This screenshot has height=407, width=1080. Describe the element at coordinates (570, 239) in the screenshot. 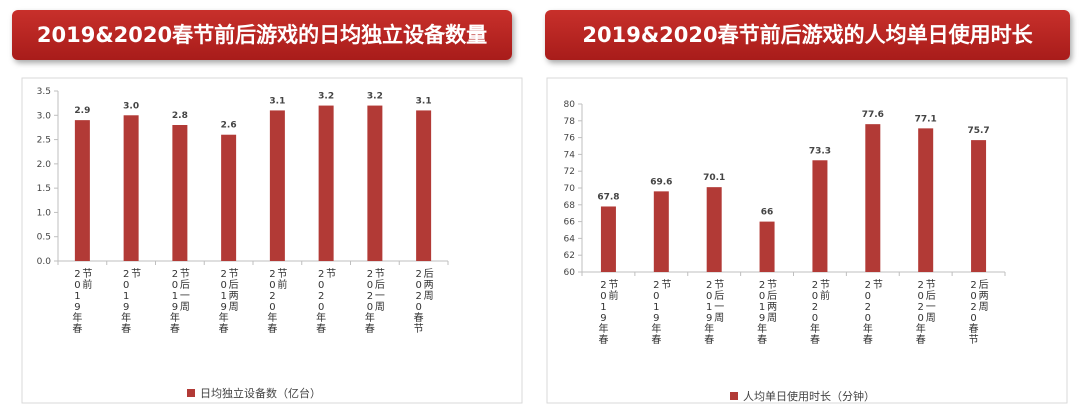

I see `y-tick-label: 64` at that location.